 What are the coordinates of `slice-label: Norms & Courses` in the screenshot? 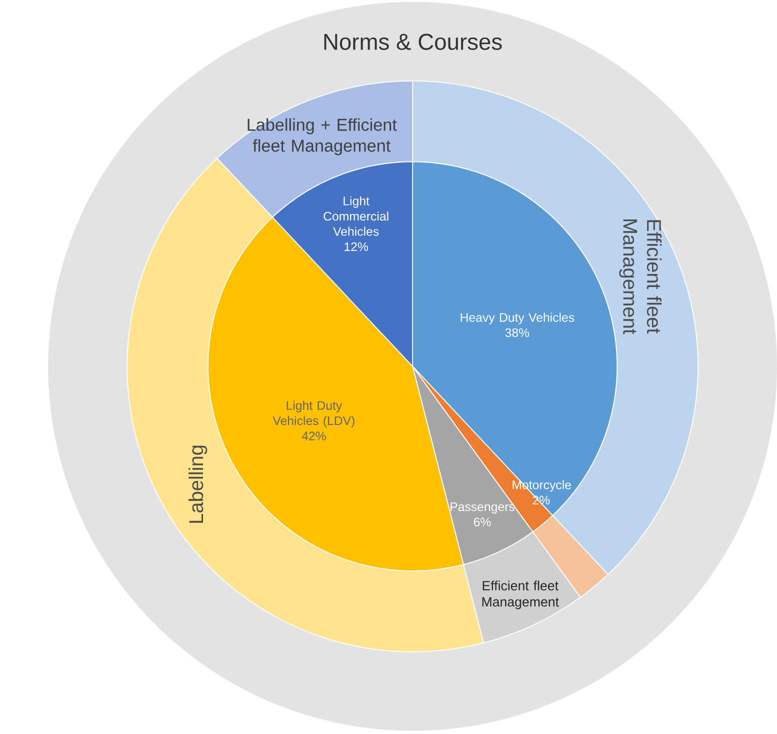 It's located at (413, 42).